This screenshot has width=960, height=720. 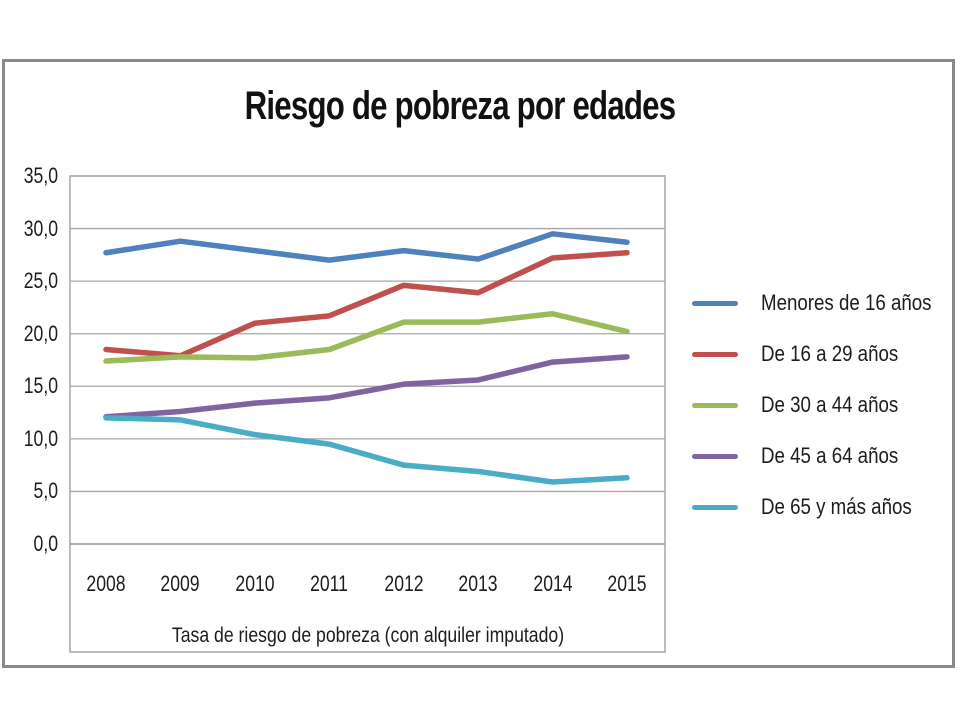 I want to click on y-tick-label: 35,0, so click(x=40, y=175).